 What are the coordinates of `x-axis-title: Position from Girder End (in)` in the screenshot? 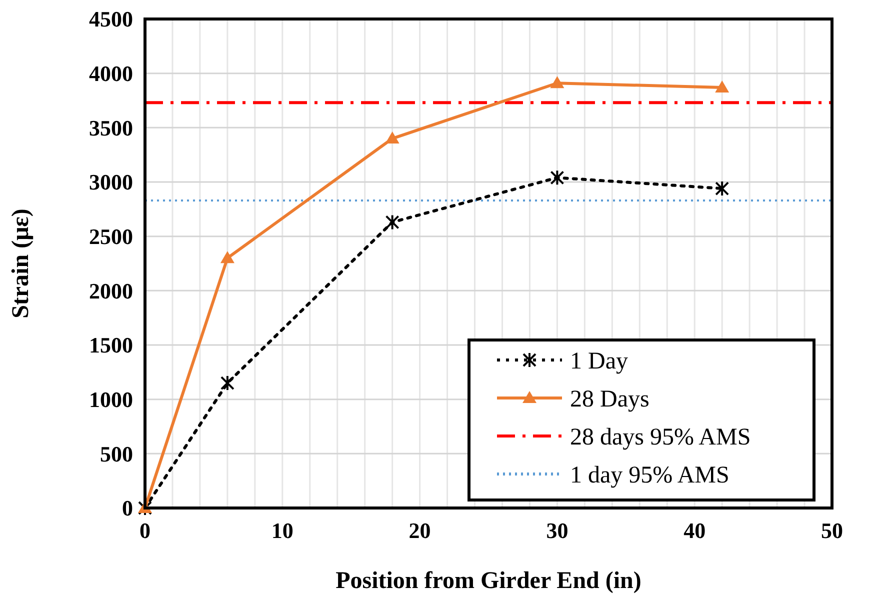 It's located at (489, 581).